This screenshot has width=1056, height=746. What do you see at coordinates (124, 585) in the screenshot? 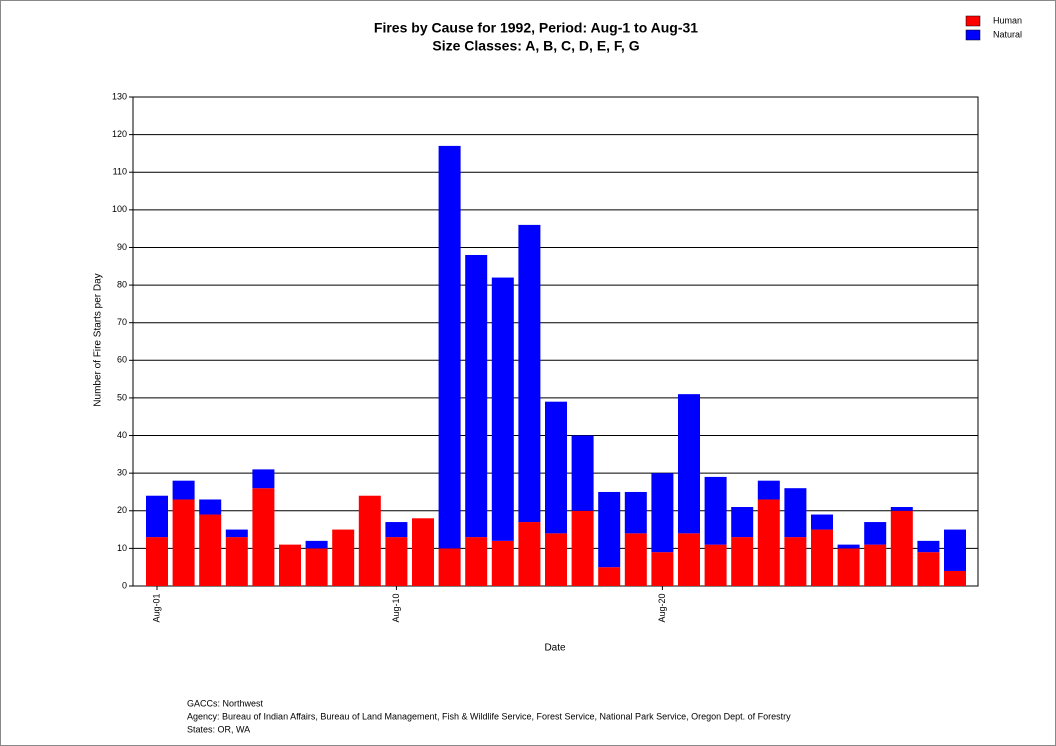
I see `y-tick-label: 0` at bounding box center [124, 585].